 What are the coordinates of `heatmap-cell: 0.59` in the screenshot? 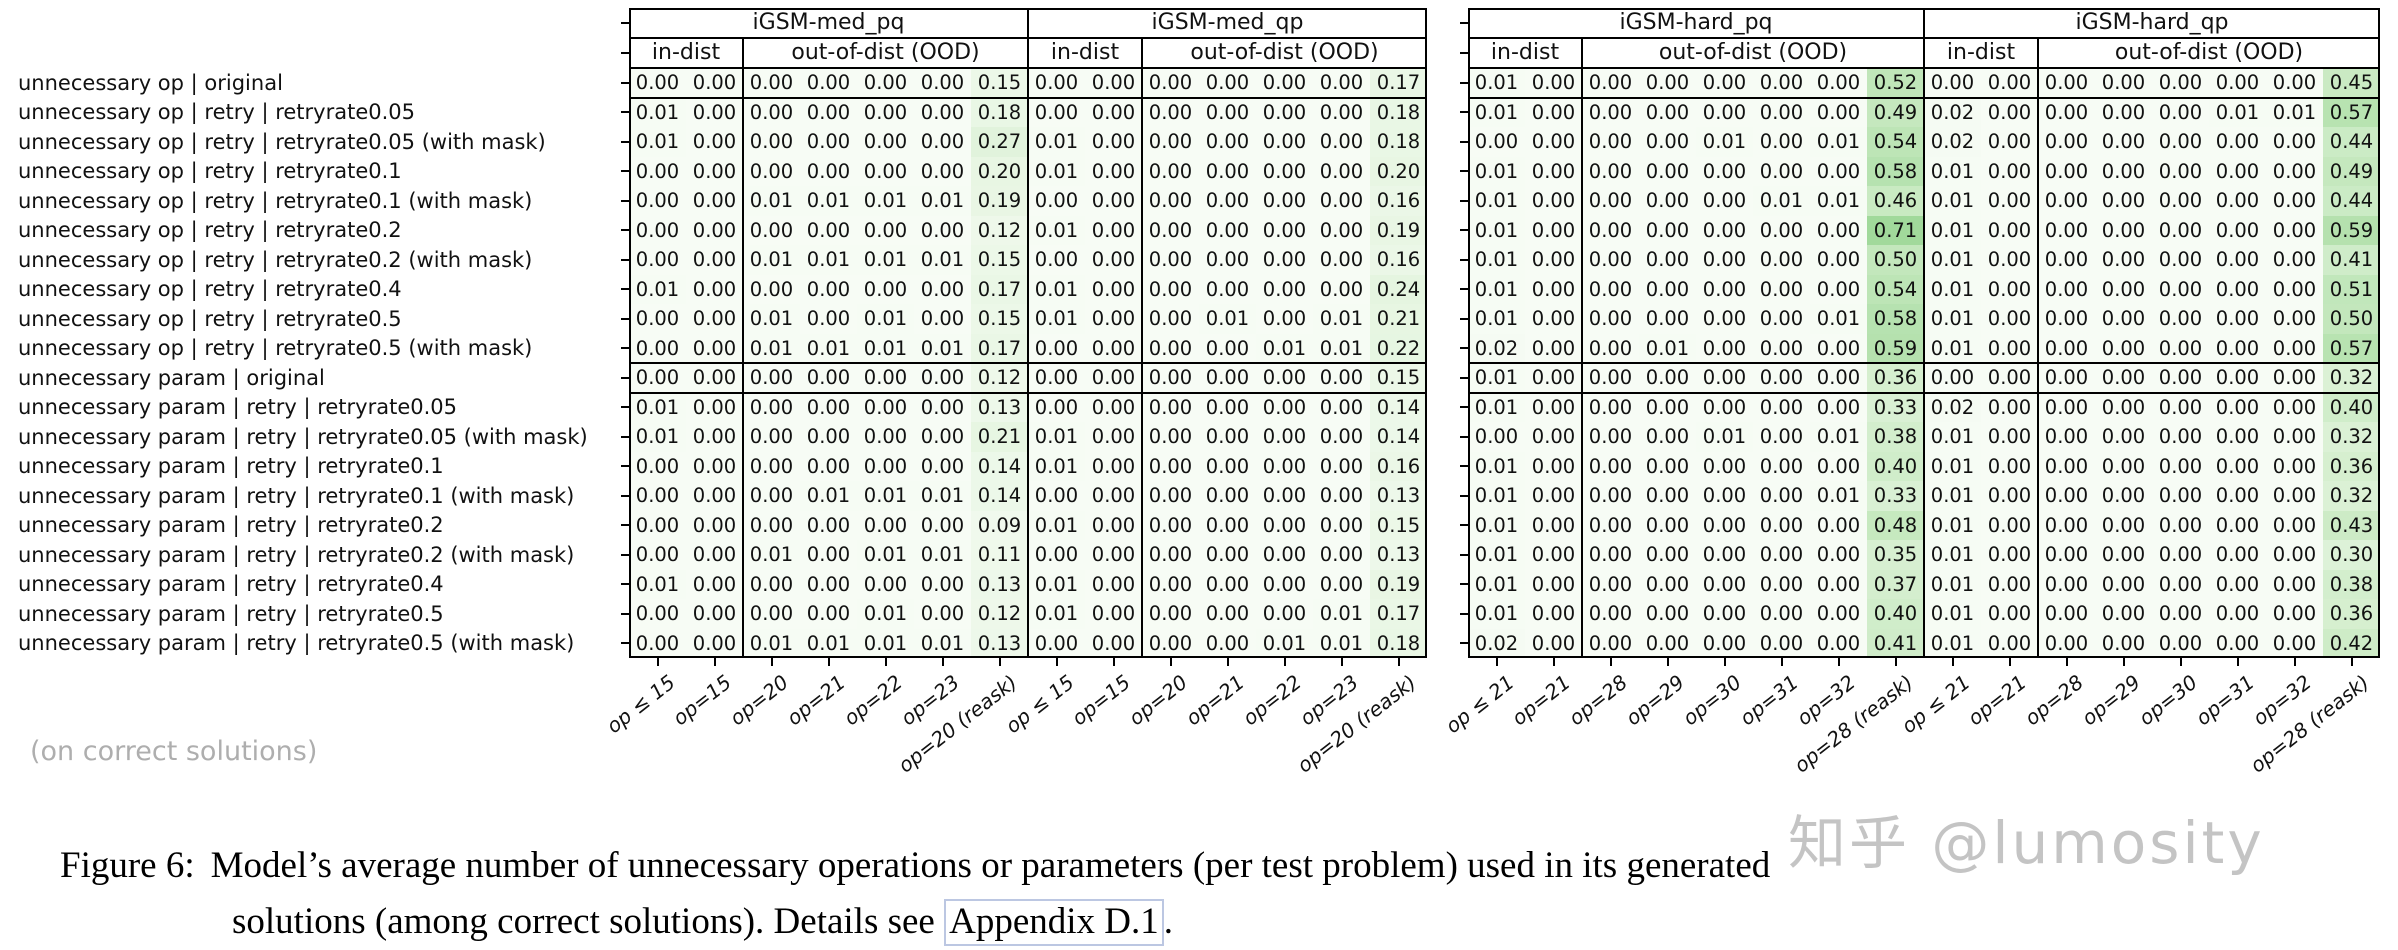 It's located at (2351, 230).